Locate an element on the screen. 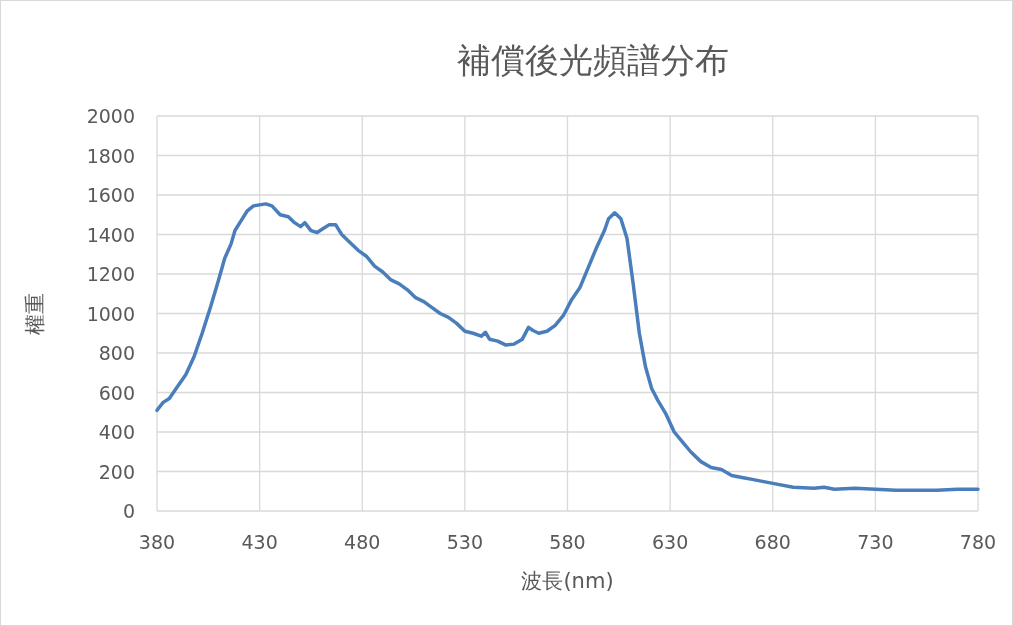  x-tick-label: 530 is located at coordinates (465, 542).